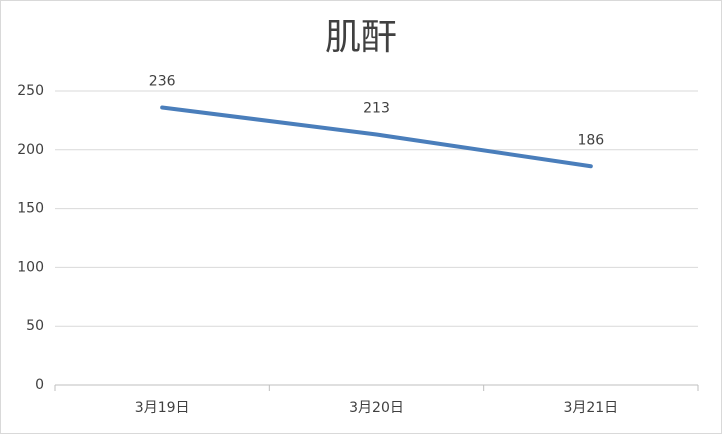  I want to click on y-tick-label: 250, so click(30, 91).